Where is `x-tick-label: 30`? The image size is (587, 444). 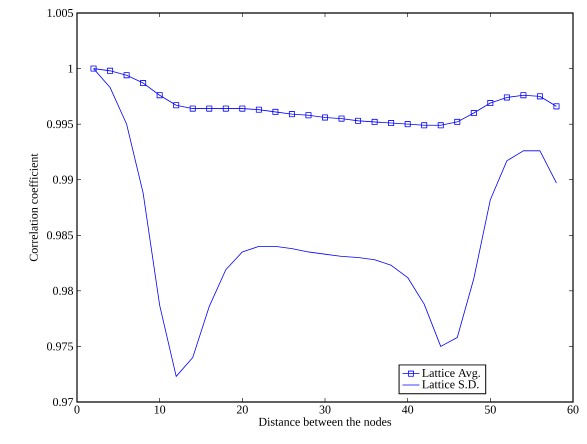
x-tick-label: 30 is located at coordinates (325, 410).